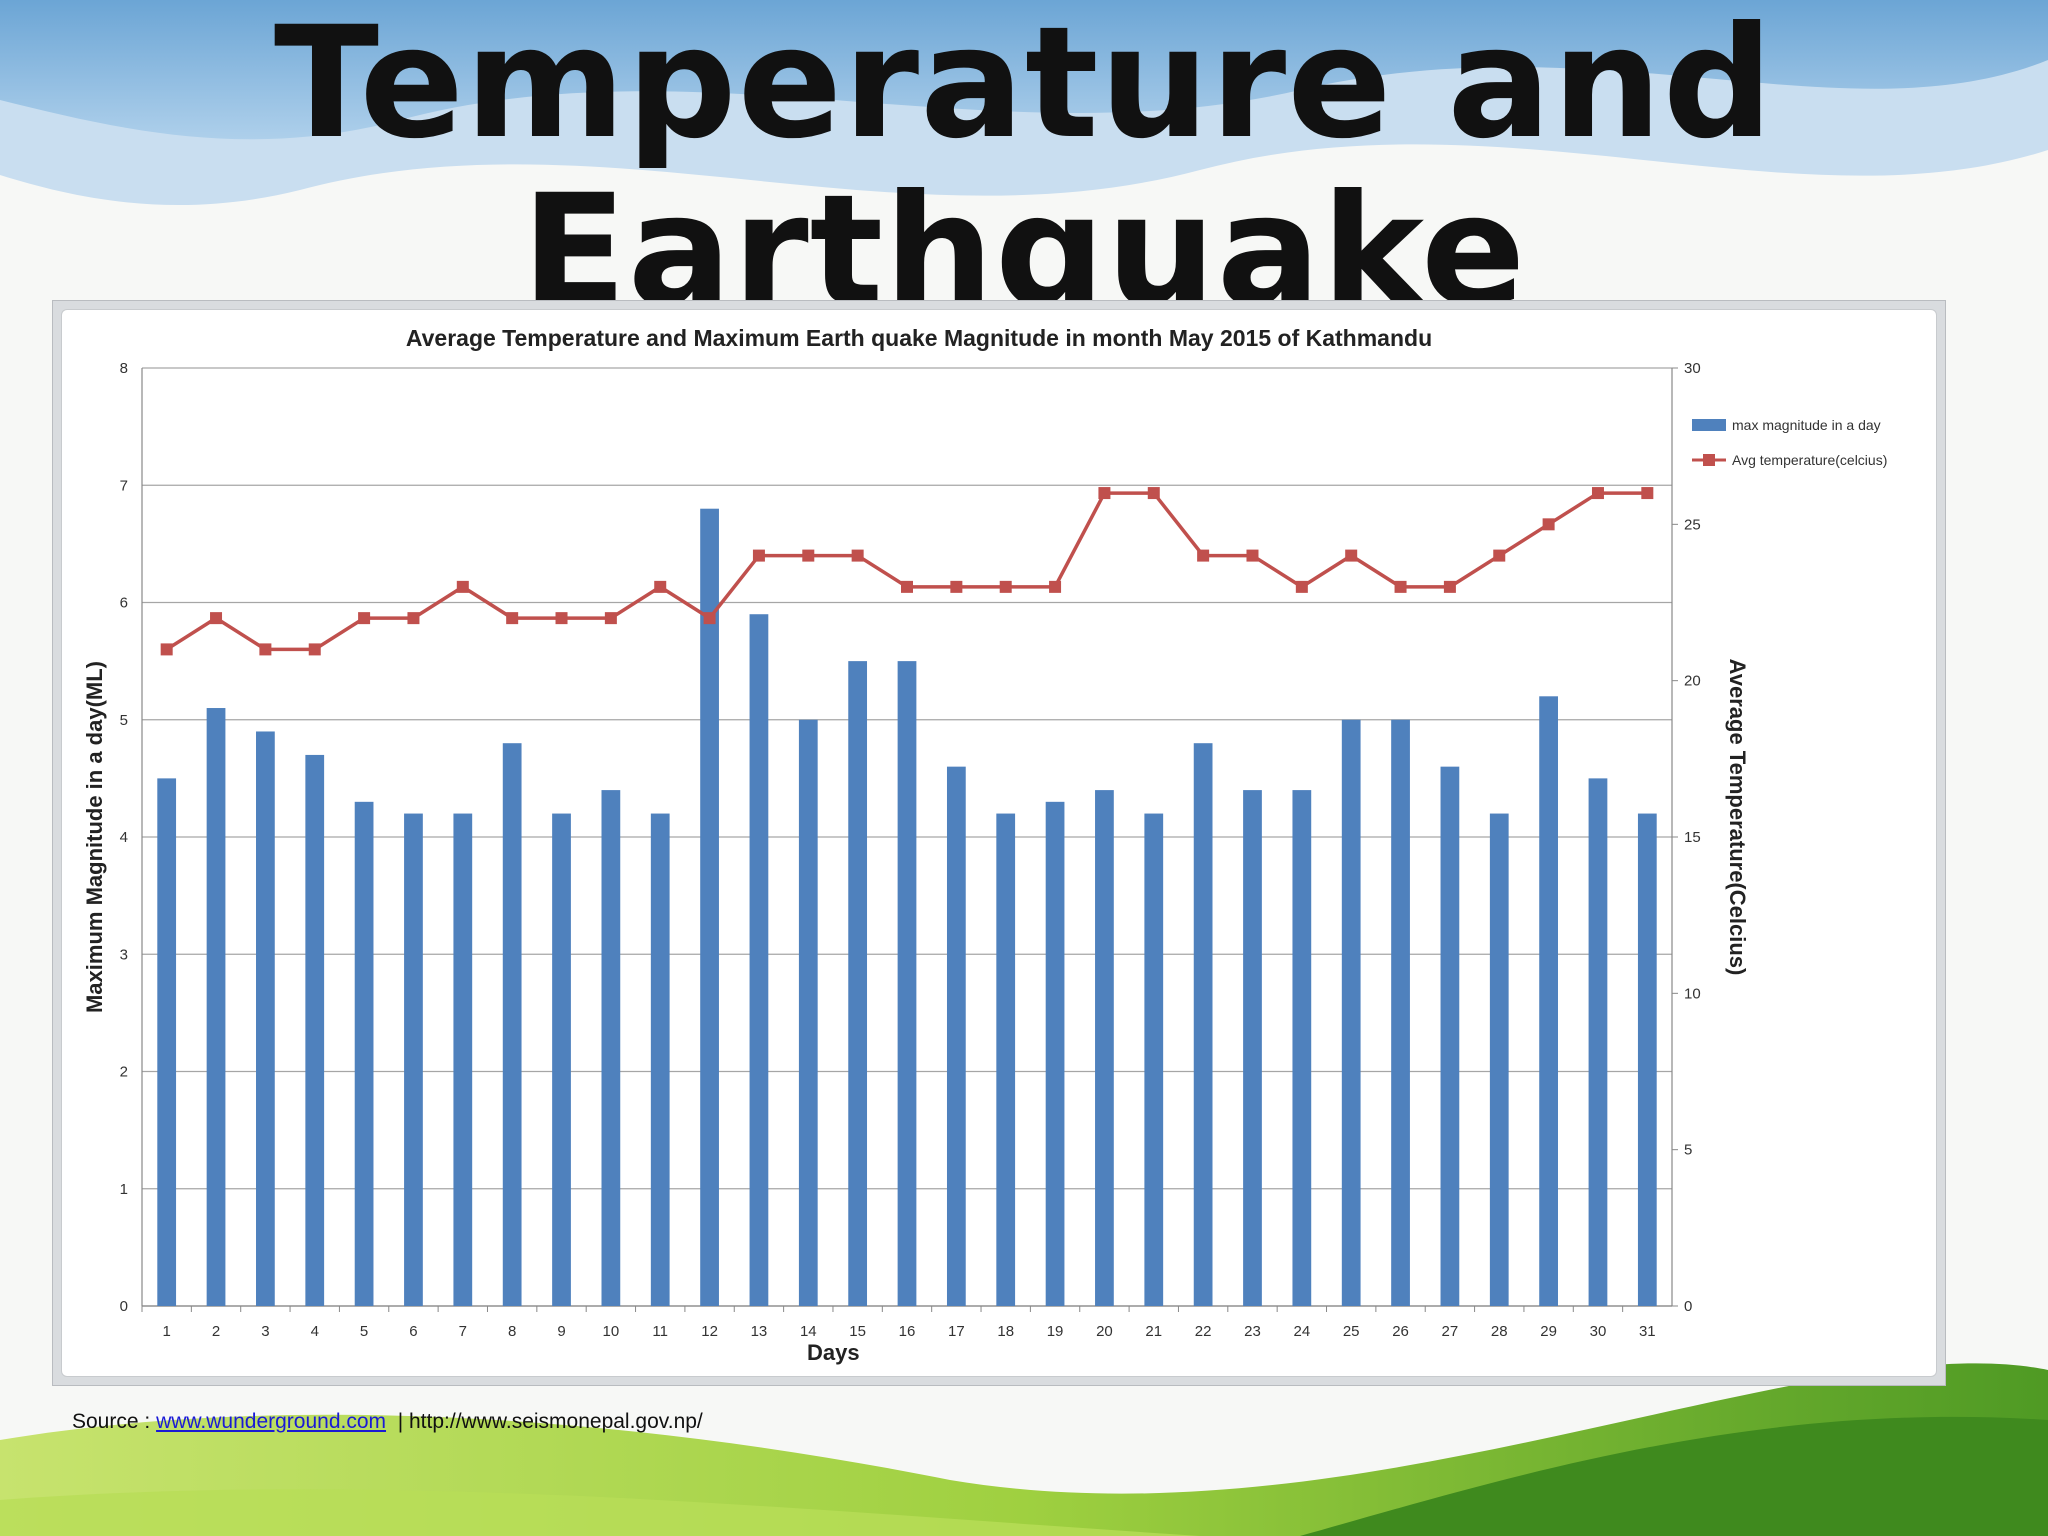 This screenshot has width=2048, height=1536. What do you see at coordinates (364, 1331) in the screenshot?
I see `x-tick-label: 5` at bounding box center [364, 1331].